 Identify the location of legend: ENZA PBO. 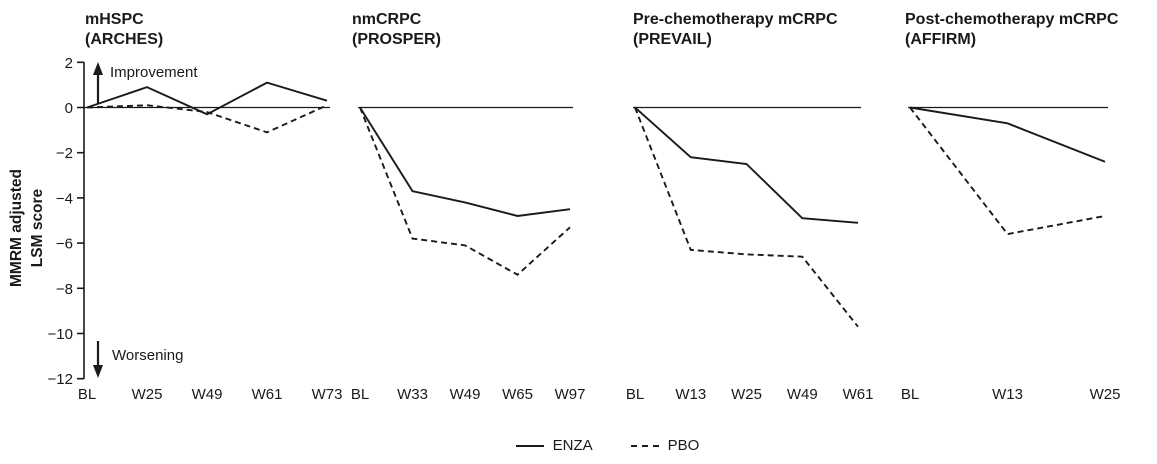
(578, 445).